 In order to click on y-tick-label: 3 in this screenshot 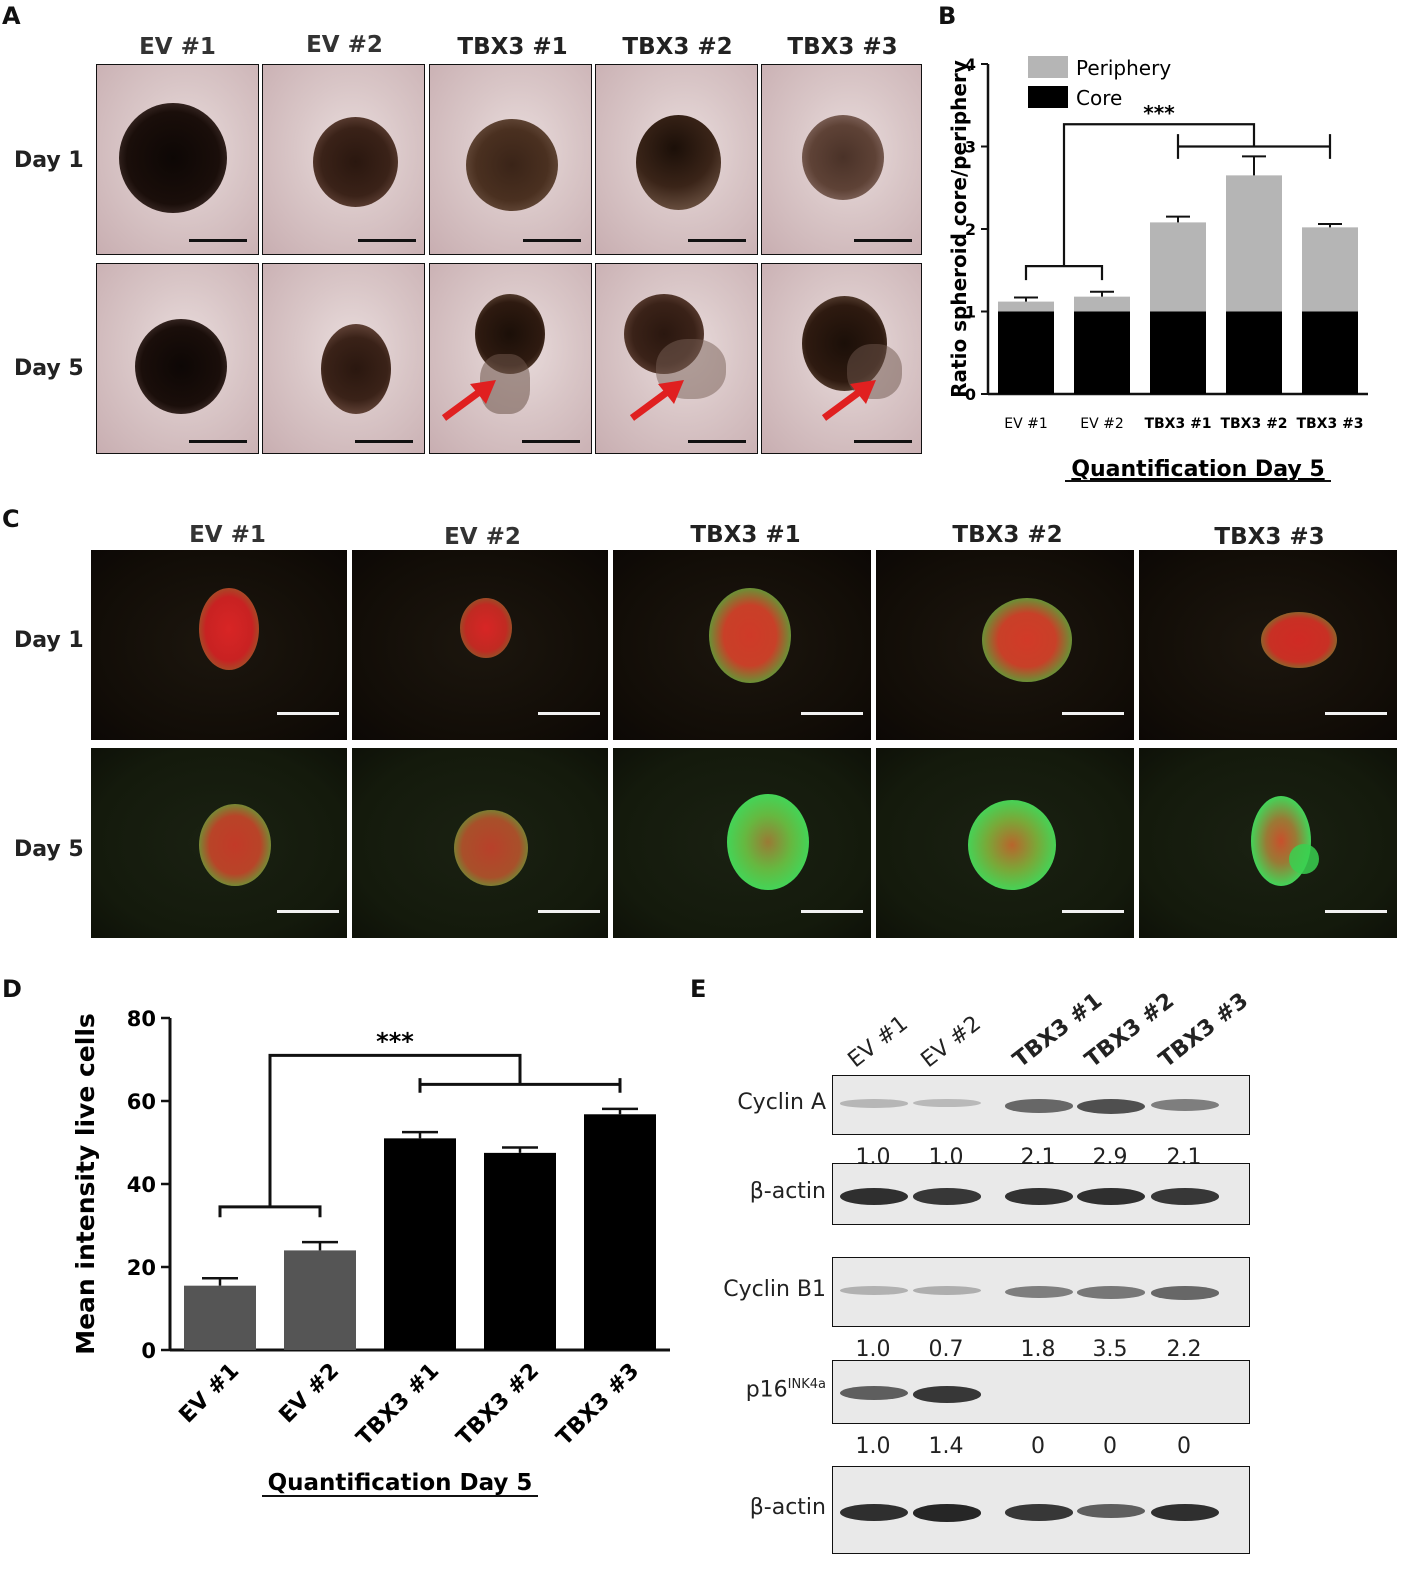, I will do `click(970, 147)`.